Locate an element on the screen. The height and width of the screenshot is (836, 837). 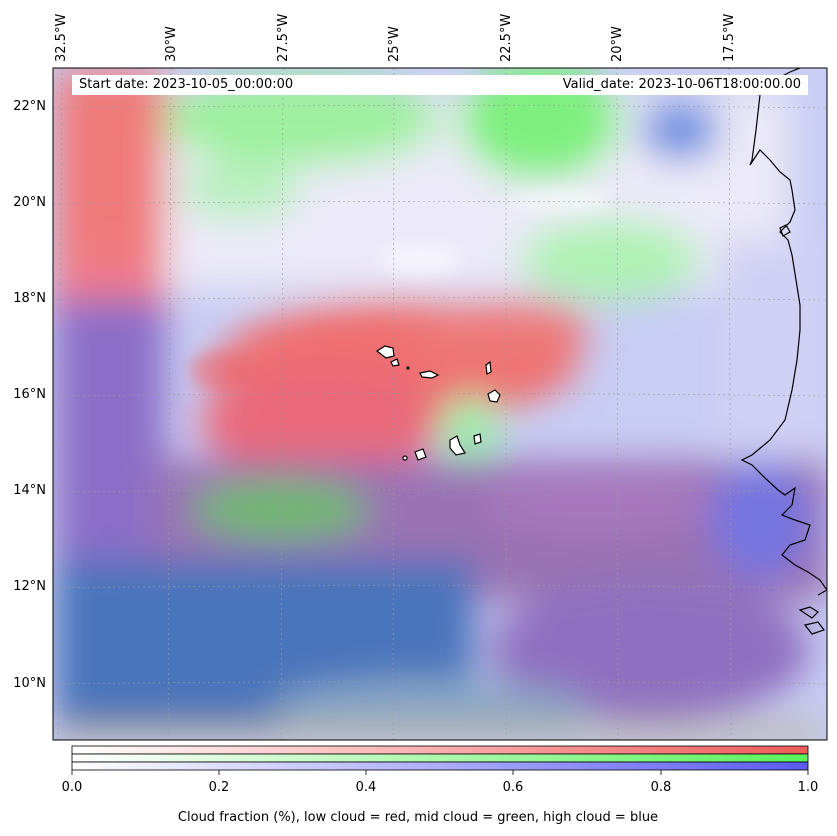
colorbar-high-blue is located at coordinates (440, 766).